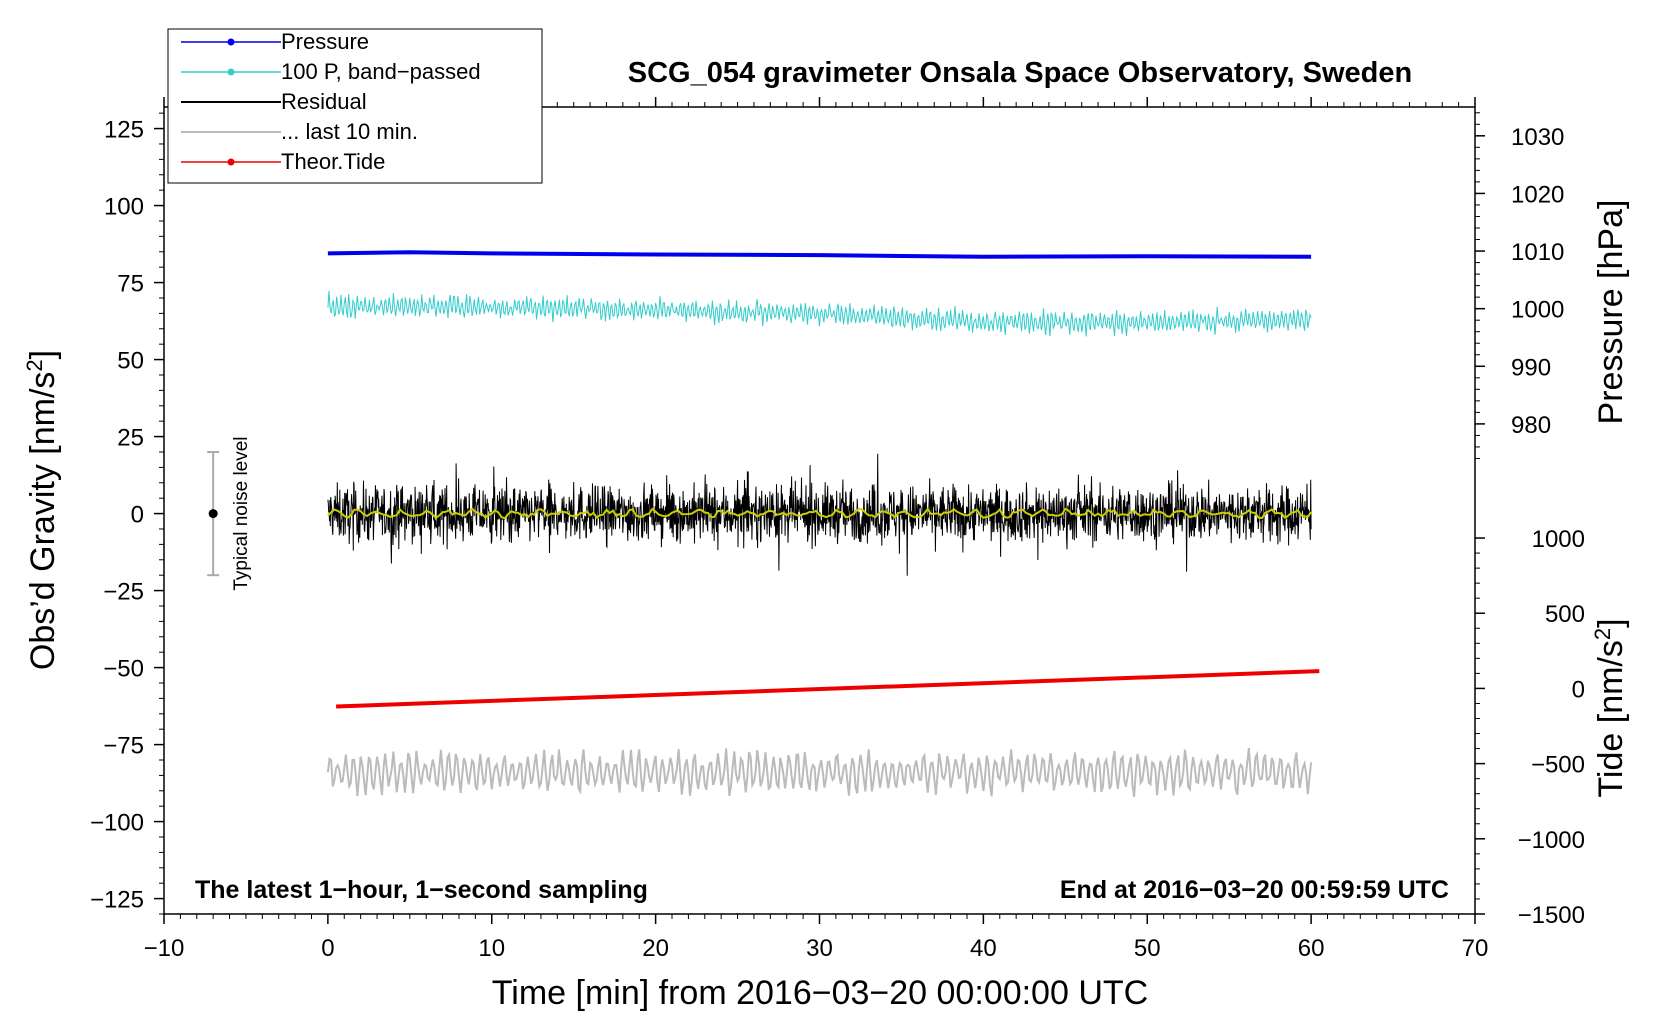 This screenshot has height=1020, width=1660. Describe the element at coordinates (349, 131) in the screenshot. I see `legend-label-last10: ... last 10 min.` at that location.